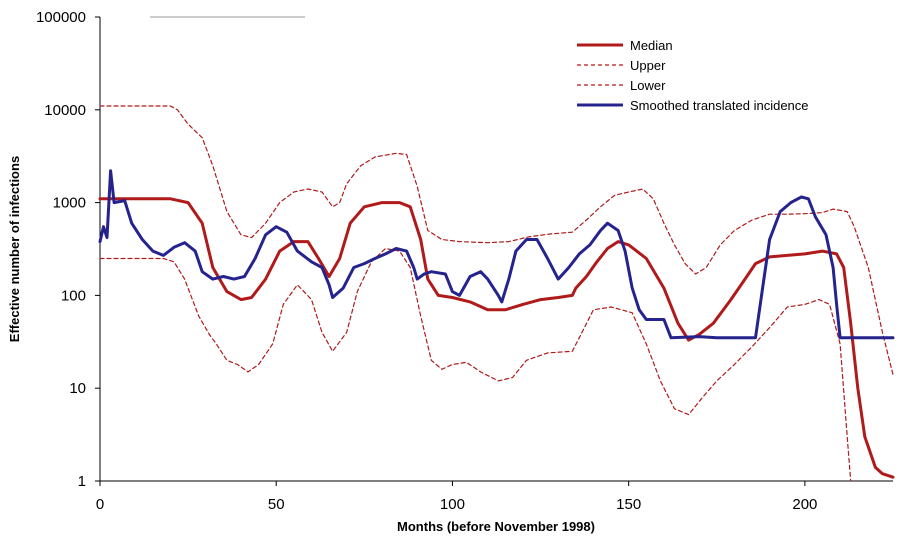 This screenshot has width=905, height=546. I want to click on legend-label: Lower, so click(648, 85).